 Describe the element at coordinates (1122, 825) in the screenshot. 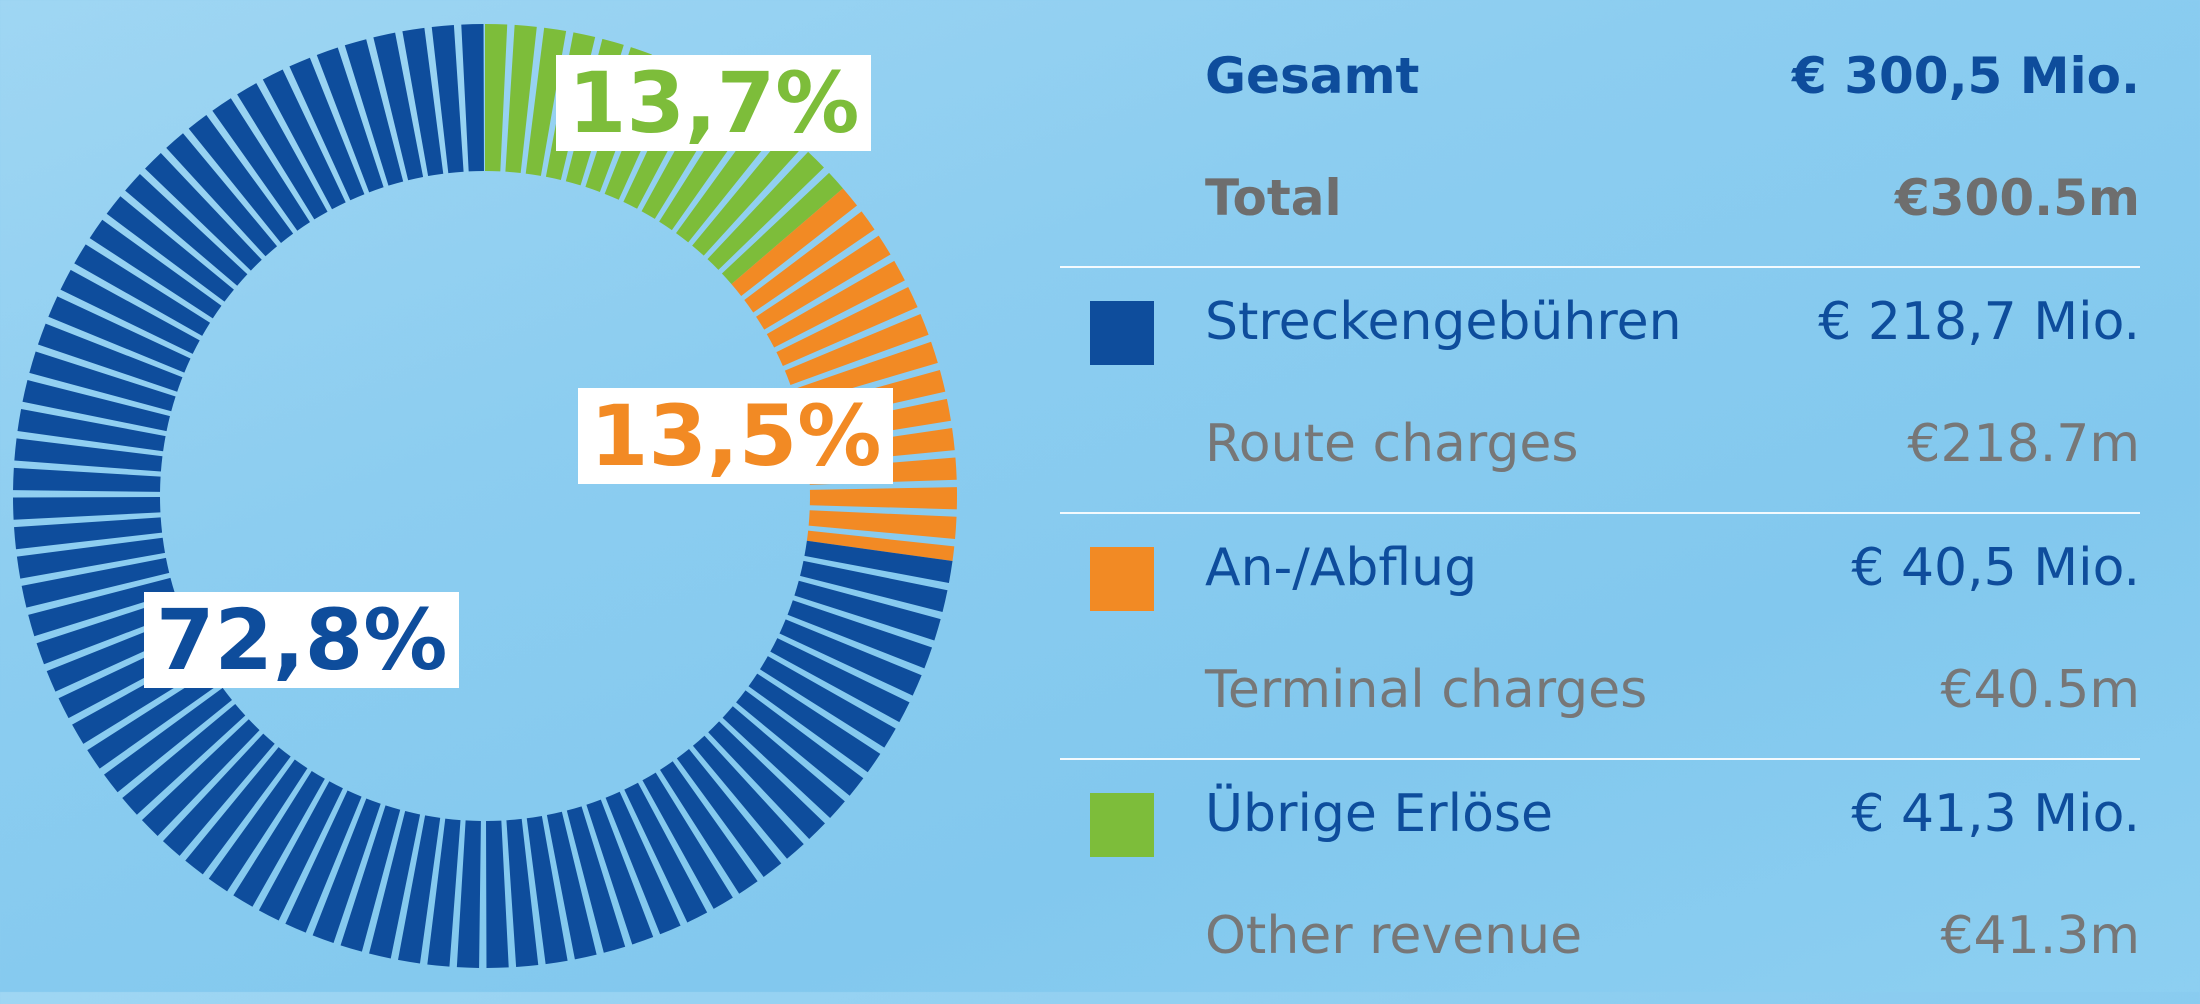

I see `swatch-other-revenue` at that location.